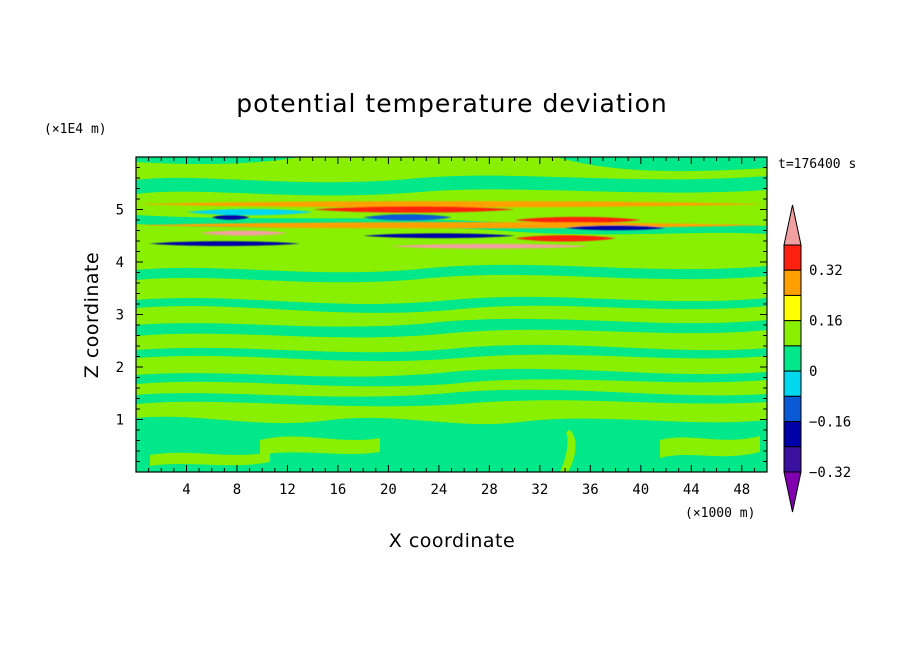 The height and width of the screenshot is (654, 904). What do you see at coordinates (120, 263) in the screenshot?
I see `y-tick-label: 4` at bounding box center [120, 263].